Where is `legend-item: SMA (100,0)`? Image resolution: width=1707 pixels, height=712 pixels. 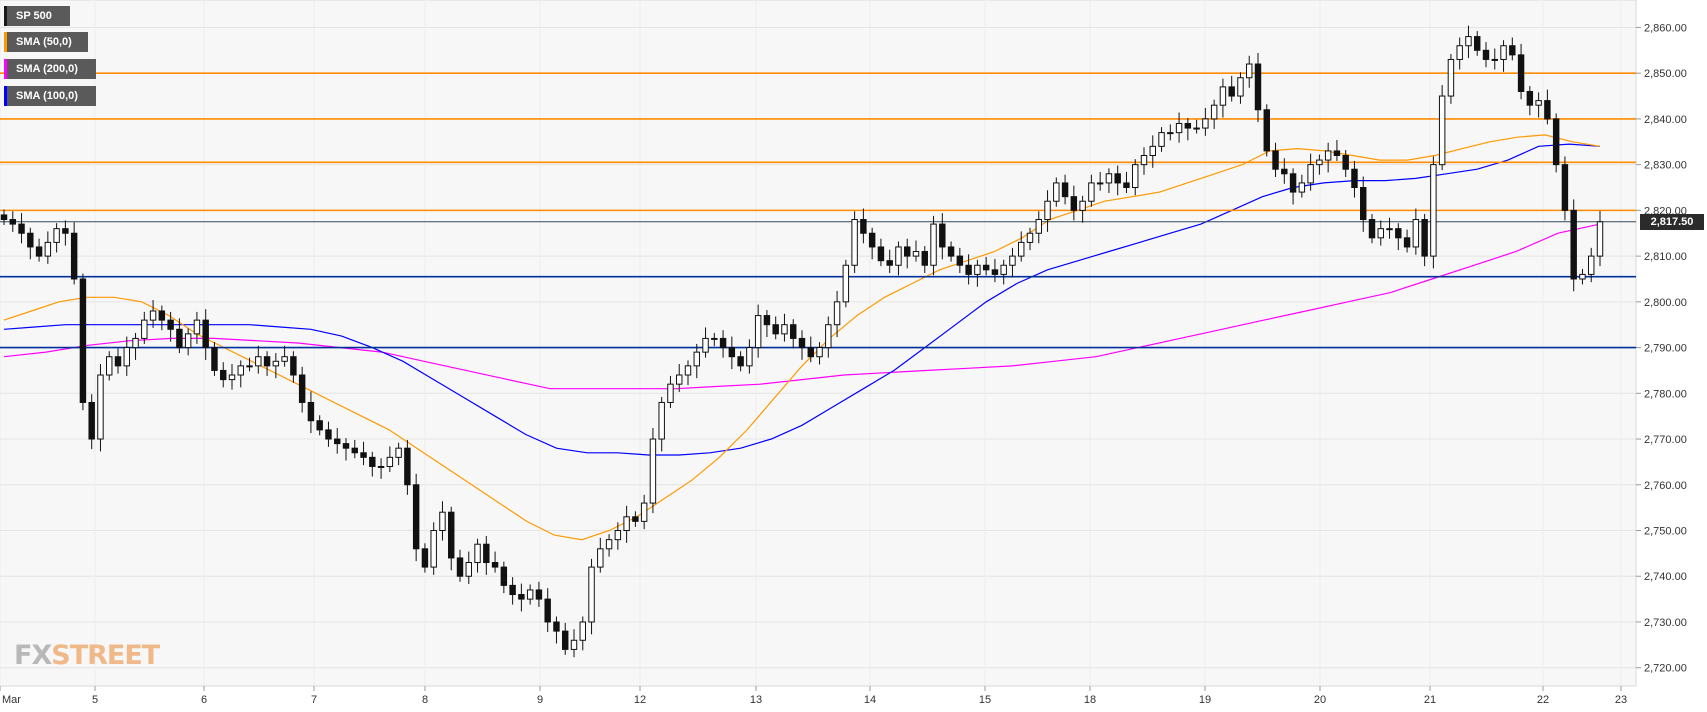 legend-item: SMA (100,0) is located at coordinates (50, 96).